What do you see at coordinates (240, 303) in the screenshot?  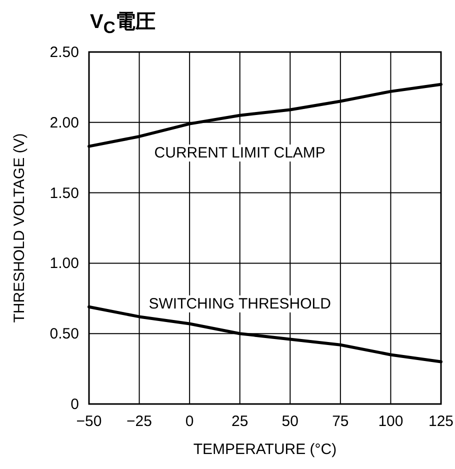 I see `series-label: SWITCHING THRESHOLD` at bounding box center [240, 303].